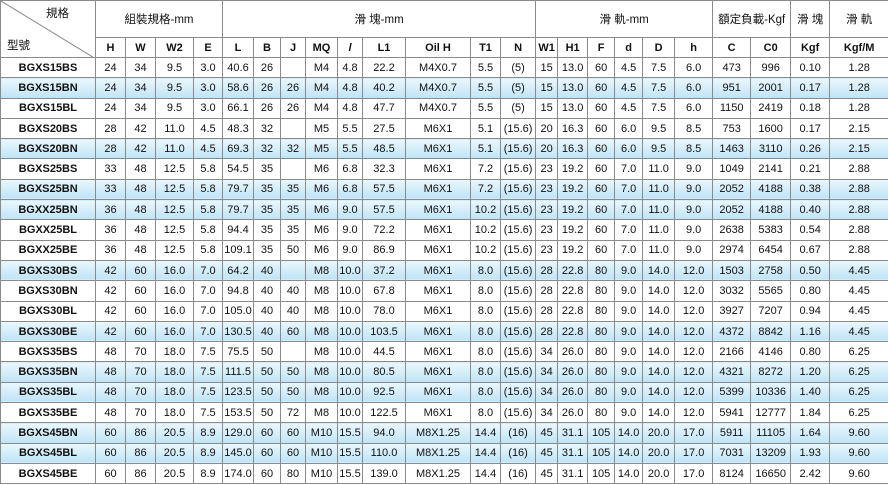  What do you see at coordinates (810, 413) in the screenshot?
I see `value-cell: 1.84` at bounding box center [810, 413].